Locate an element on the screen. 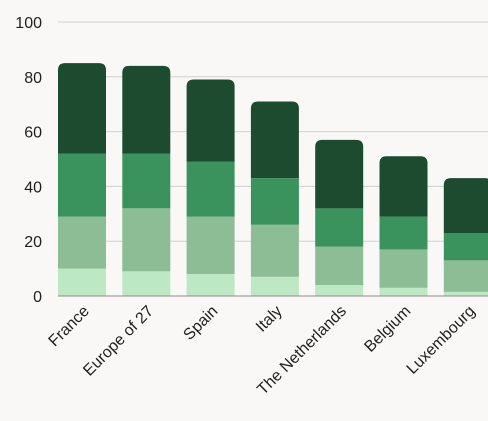  x-category-label: Spain is located at coordinates (200, 323).